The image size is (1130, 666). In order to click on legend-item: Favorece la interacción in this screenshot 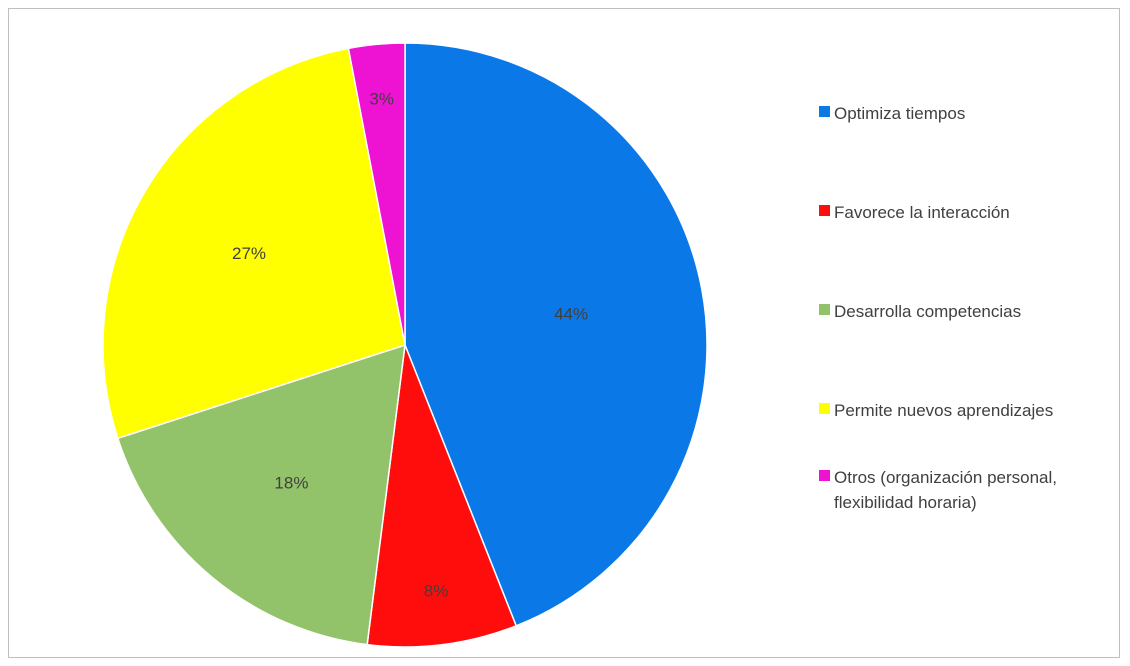, I will do `click(969, 212)`.